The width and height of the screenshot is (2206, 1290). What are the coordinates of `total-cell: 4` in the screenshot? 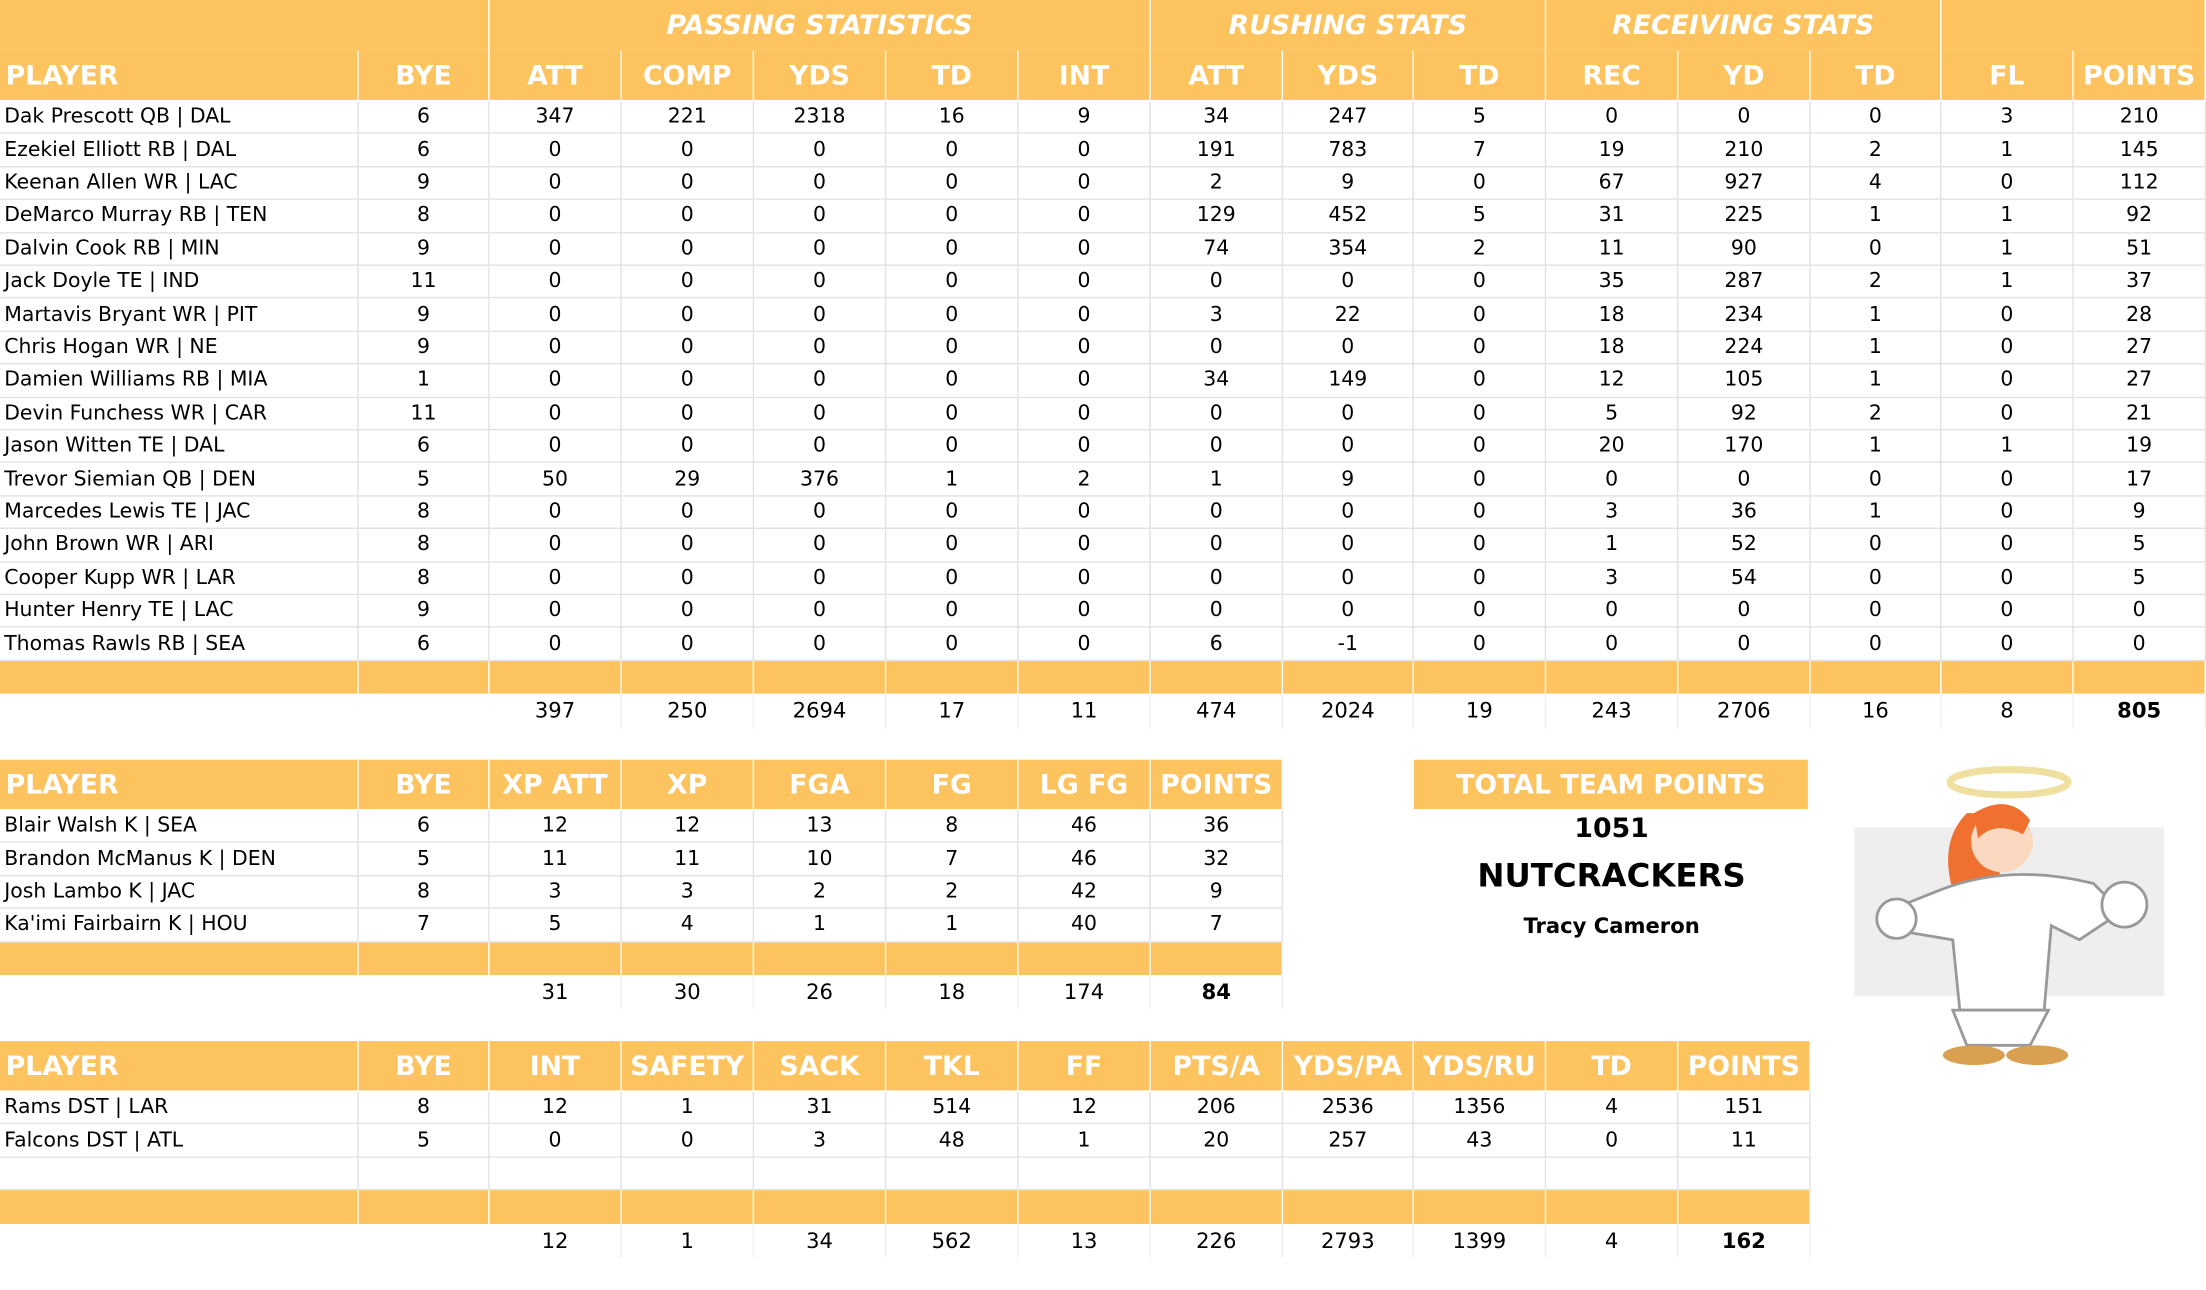 It's located at (1612, 1240).